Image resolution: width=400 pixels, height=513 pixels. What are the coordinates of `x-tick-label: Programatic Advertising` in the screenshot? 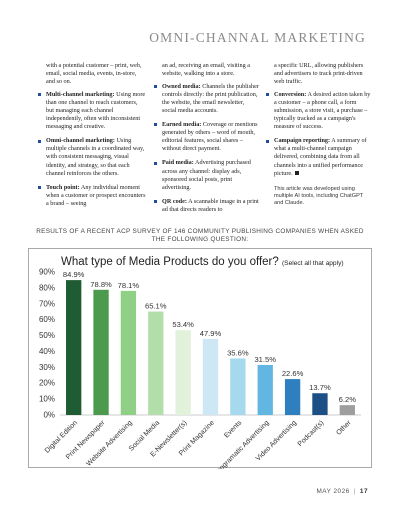 It's located at (241, 444).